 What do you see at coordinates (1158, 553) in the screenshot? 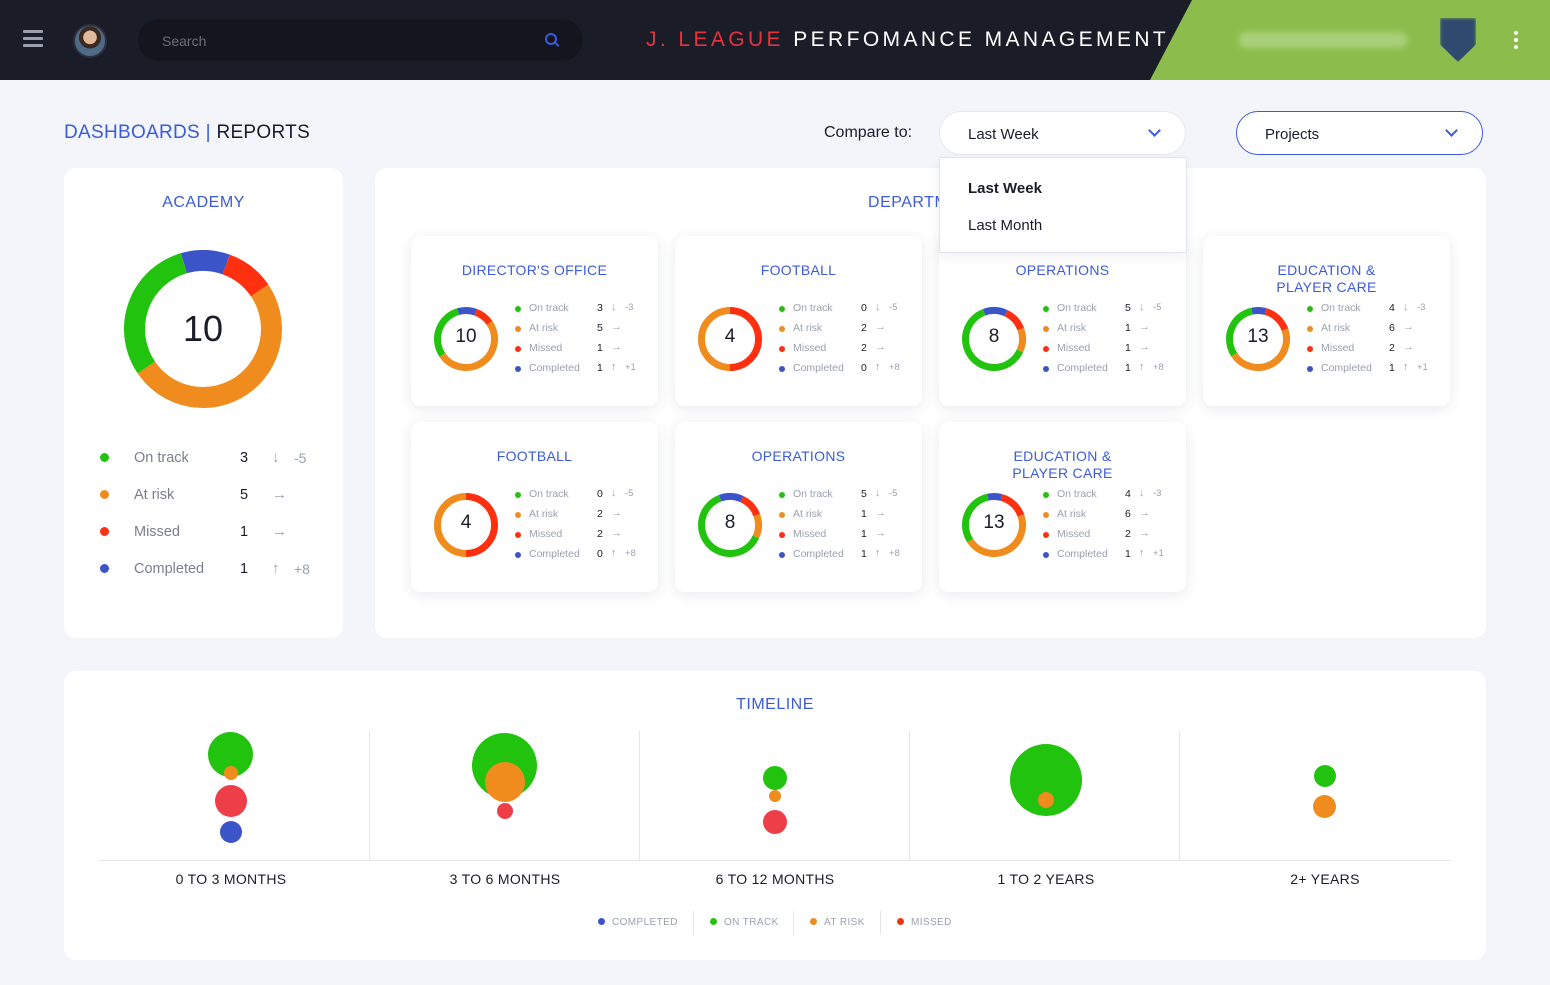
I see `row-delta: +1` at bounding box center [1158, 553].